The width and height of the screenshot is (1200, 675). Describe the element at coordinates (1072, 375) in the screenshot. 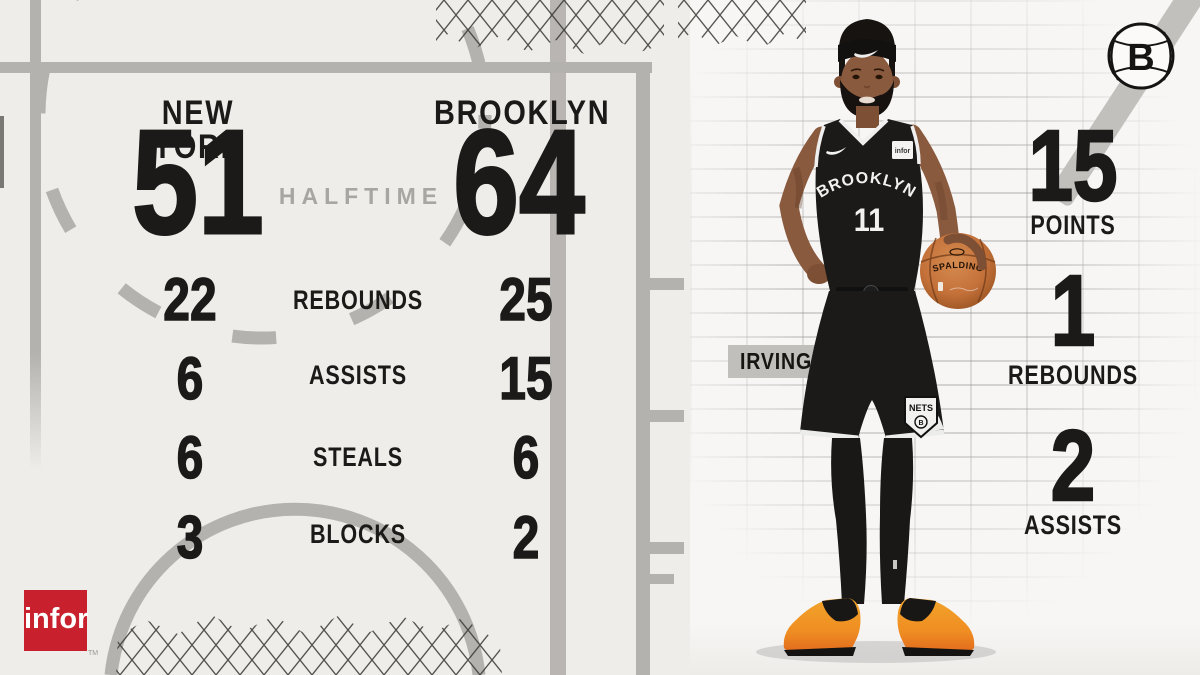

I see `player-rebounds-label: REBOUNDS` at that location.